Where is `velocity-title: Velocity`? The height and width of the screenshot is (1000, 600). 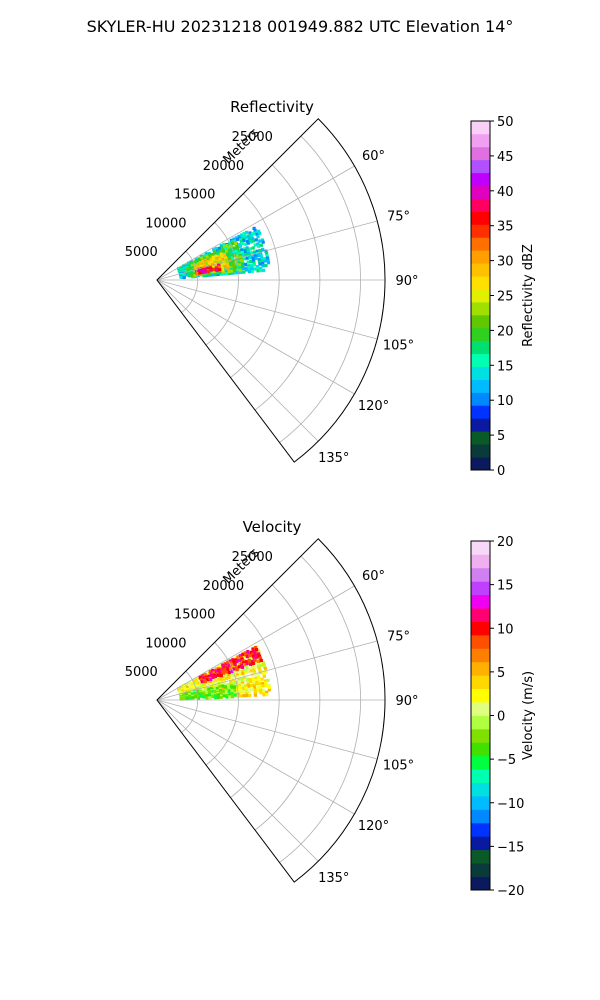 velocity-title: Velocity is located at coordinates (272, 527).